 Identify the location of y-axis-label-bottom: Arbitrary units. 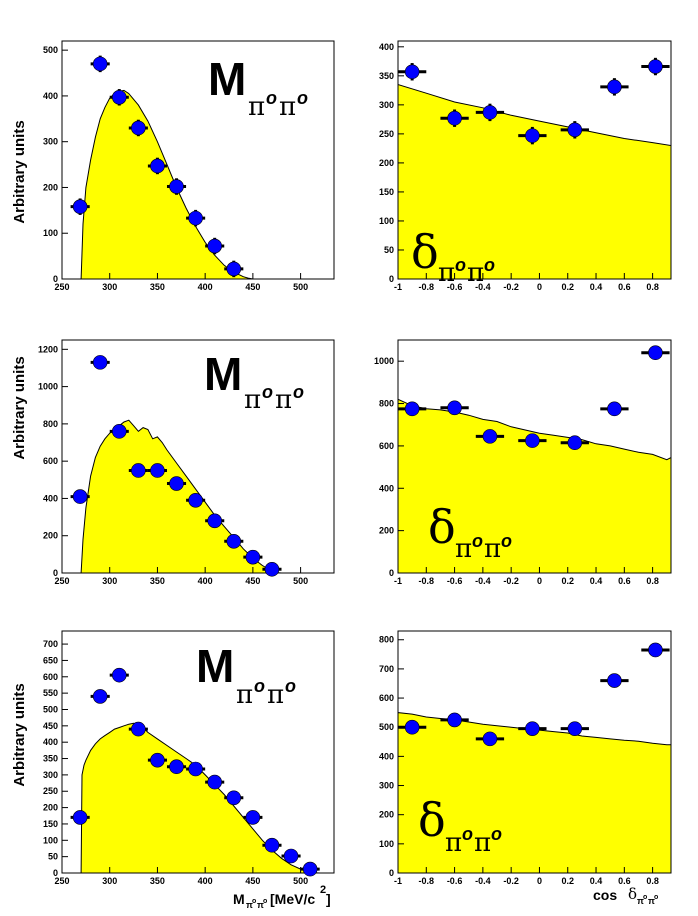
(19, 734).